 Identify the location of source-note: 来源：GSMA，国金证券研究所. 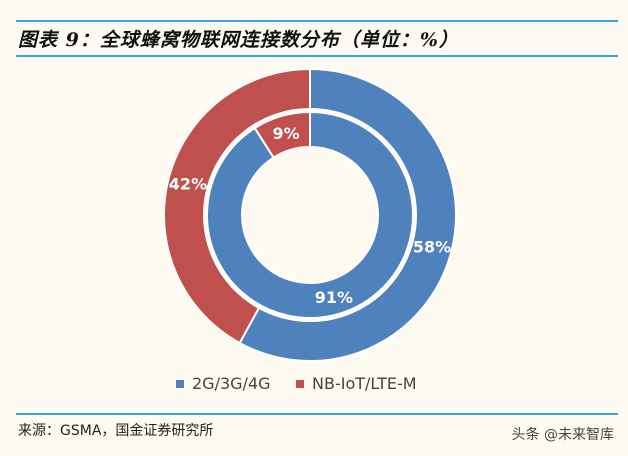
(116, 431).